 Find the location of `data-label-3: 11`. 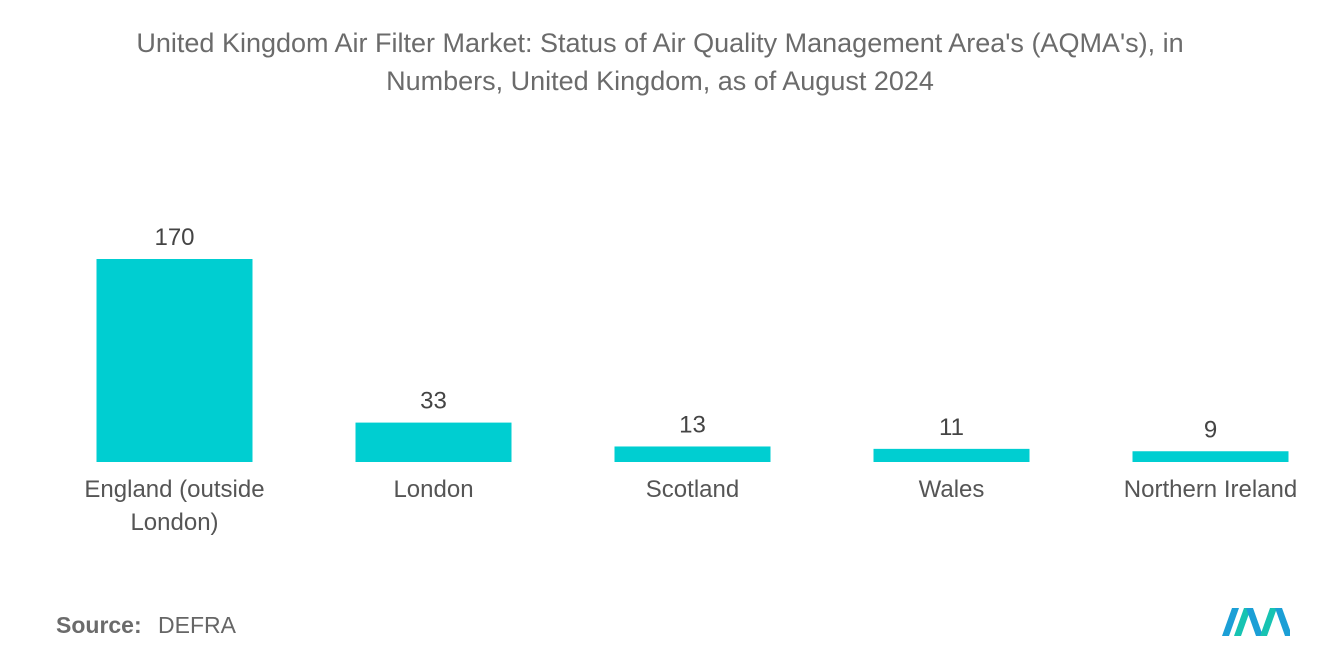

data-label-3: 11 is located at coordinates (951, 427).